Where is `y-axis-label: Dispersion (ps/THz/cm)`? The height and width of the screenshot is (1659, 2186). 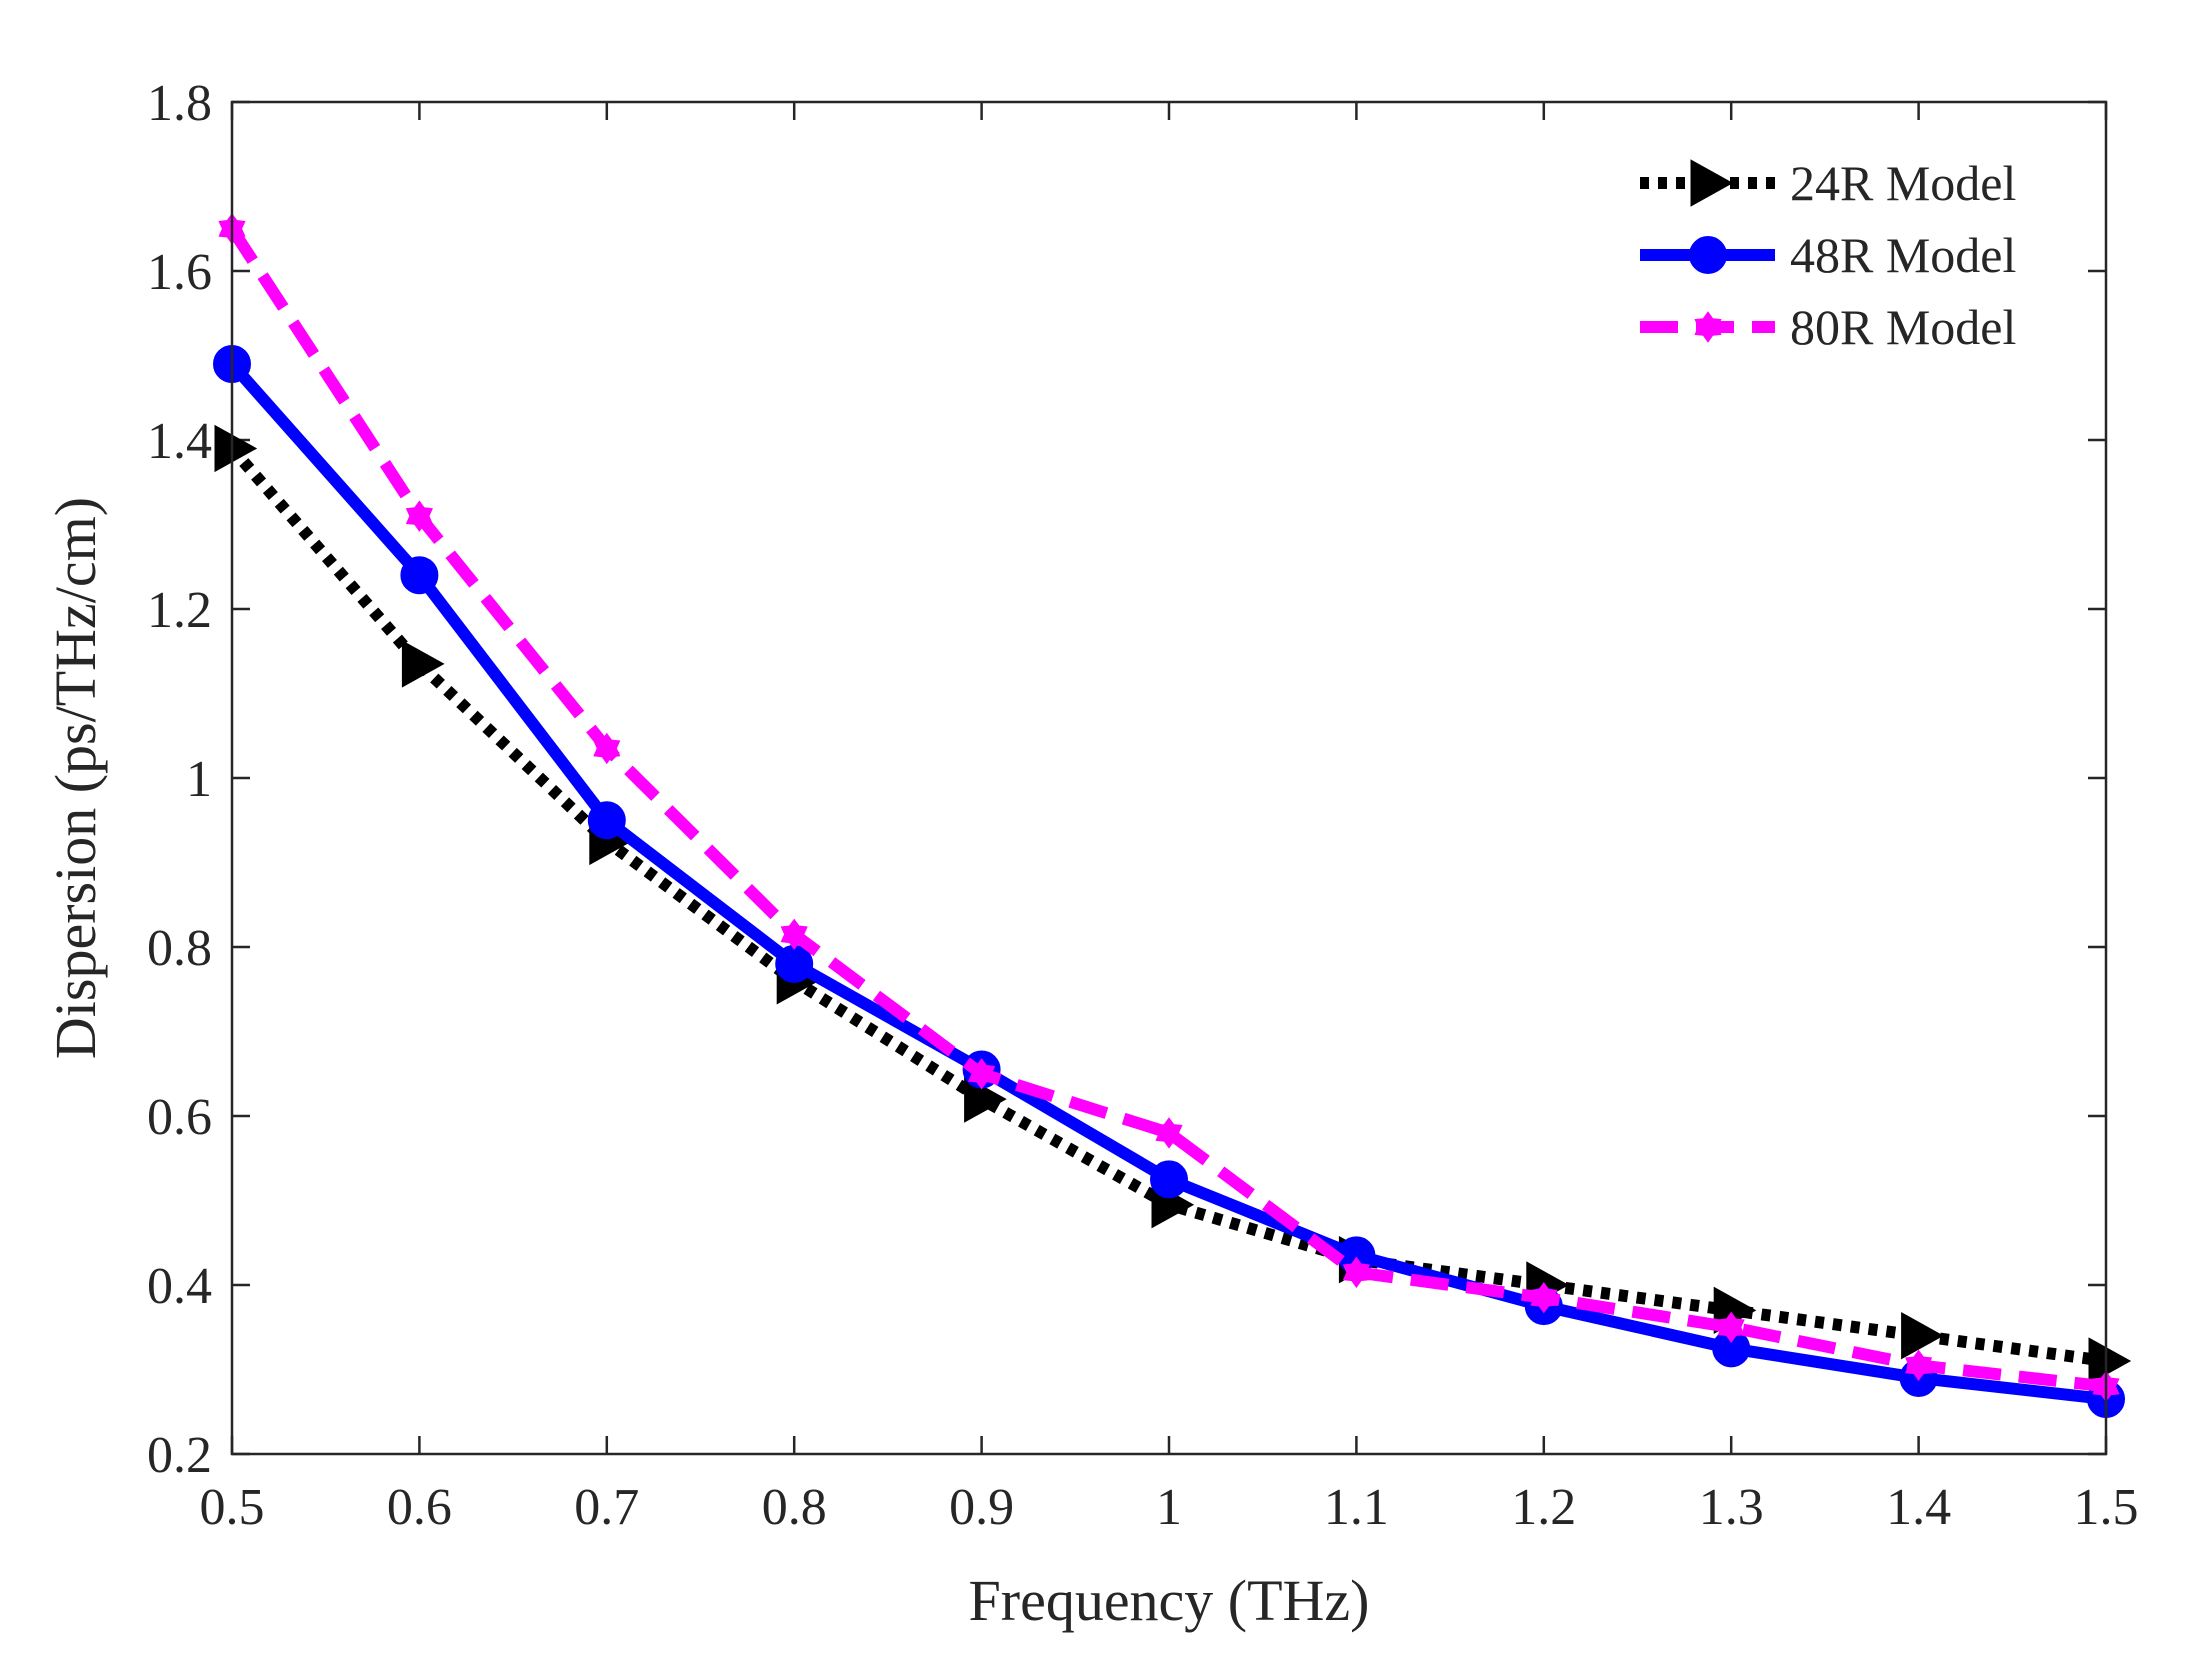
y-axis-label: Dispersion (ps/THz/cm) is located at coordinates (75, 778).